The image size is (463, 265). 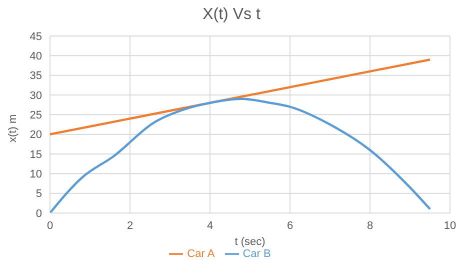 I want to click on x-tick-label: 10, so click(x=450, y=226).